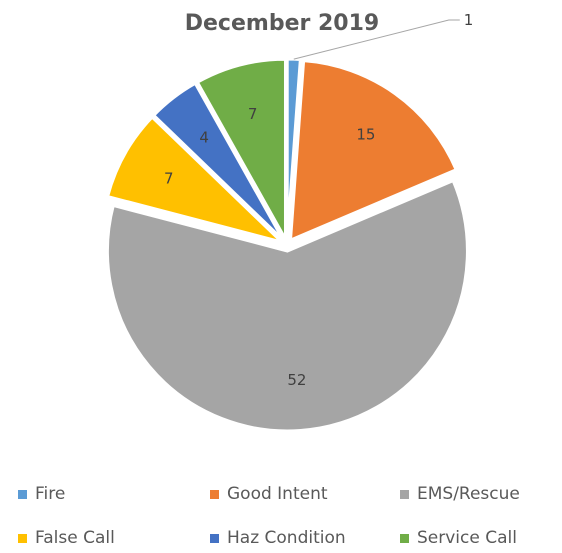 The height and width of the screenshot is (553, 562). What do you see at coordinates (204, 138) in the screenshot?
I see `data-label-haz-condition: 4` at bounding box center [204, 138].